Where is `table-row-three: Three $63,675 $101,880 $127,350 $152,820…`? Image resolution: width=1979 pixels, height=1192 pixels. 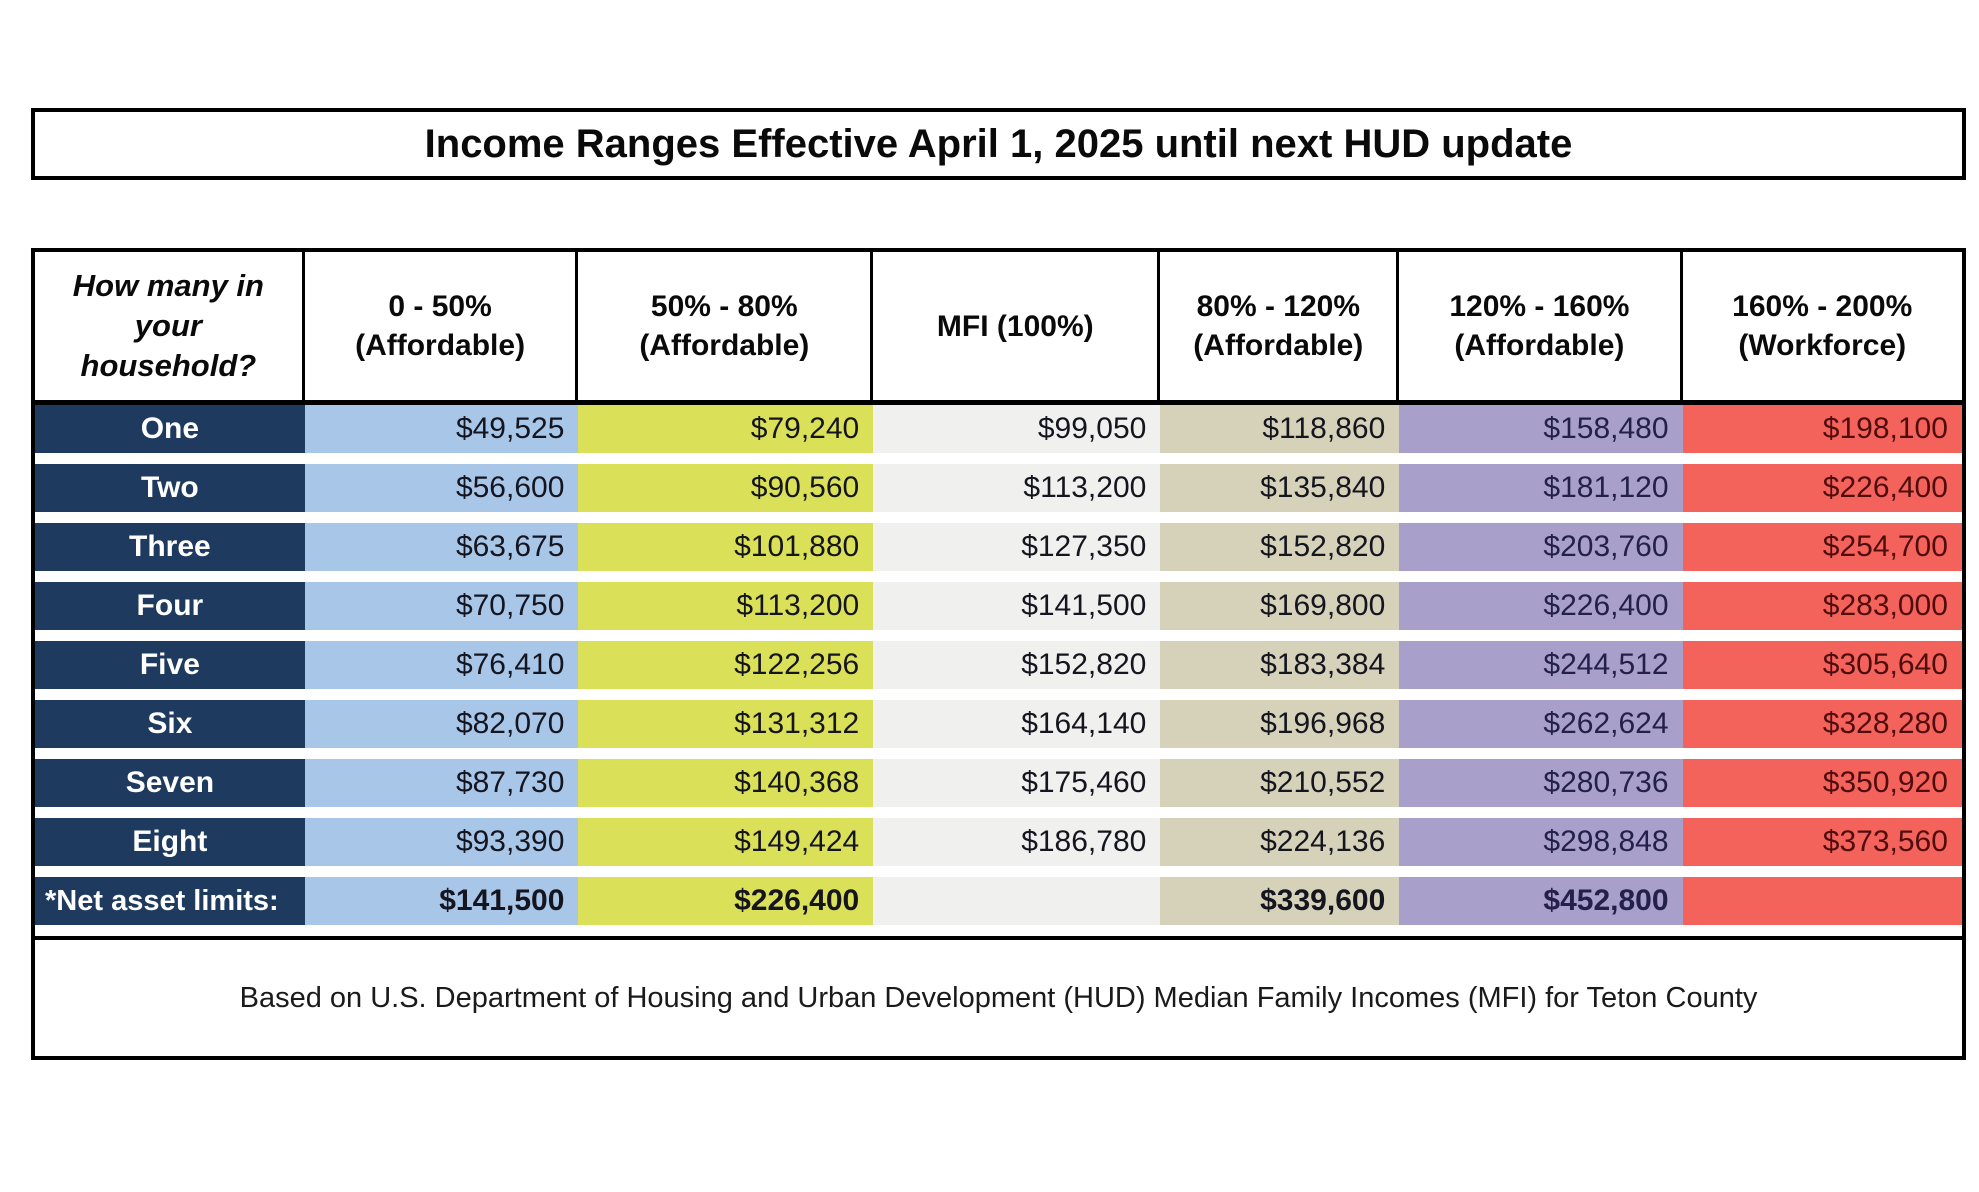 table-row-three: Three $63,675 $101,880 $127,350 $152,820… is located at coordinates (998, 547).